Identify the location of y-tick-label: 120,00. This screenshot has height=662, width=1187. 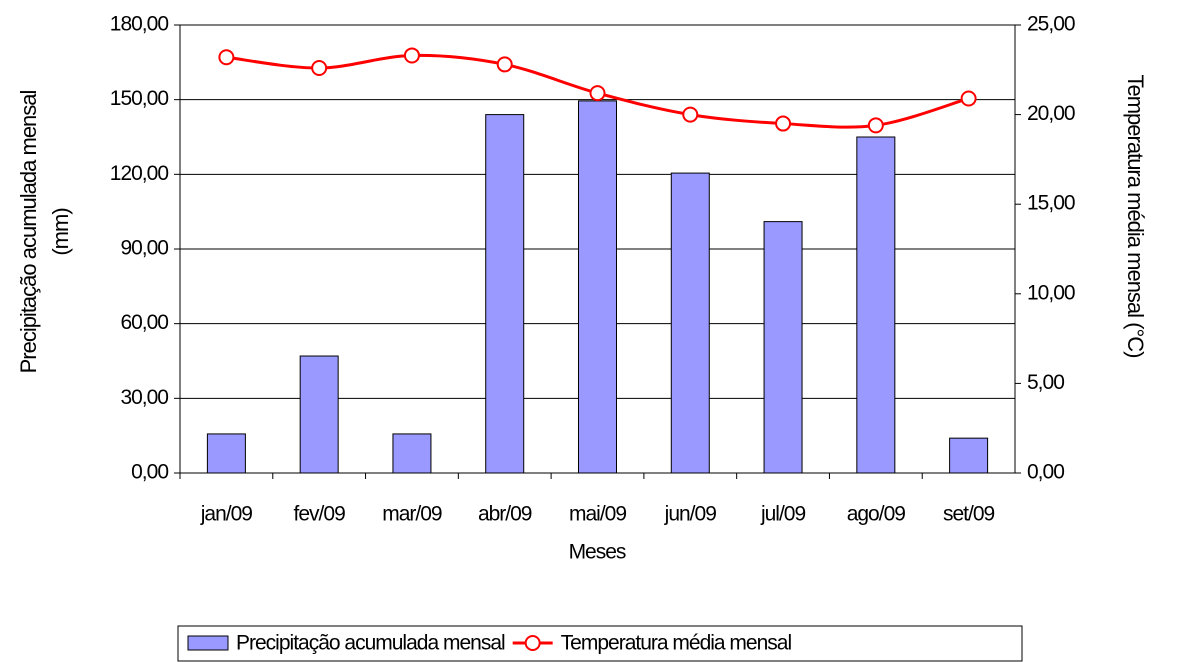
(139, 173).